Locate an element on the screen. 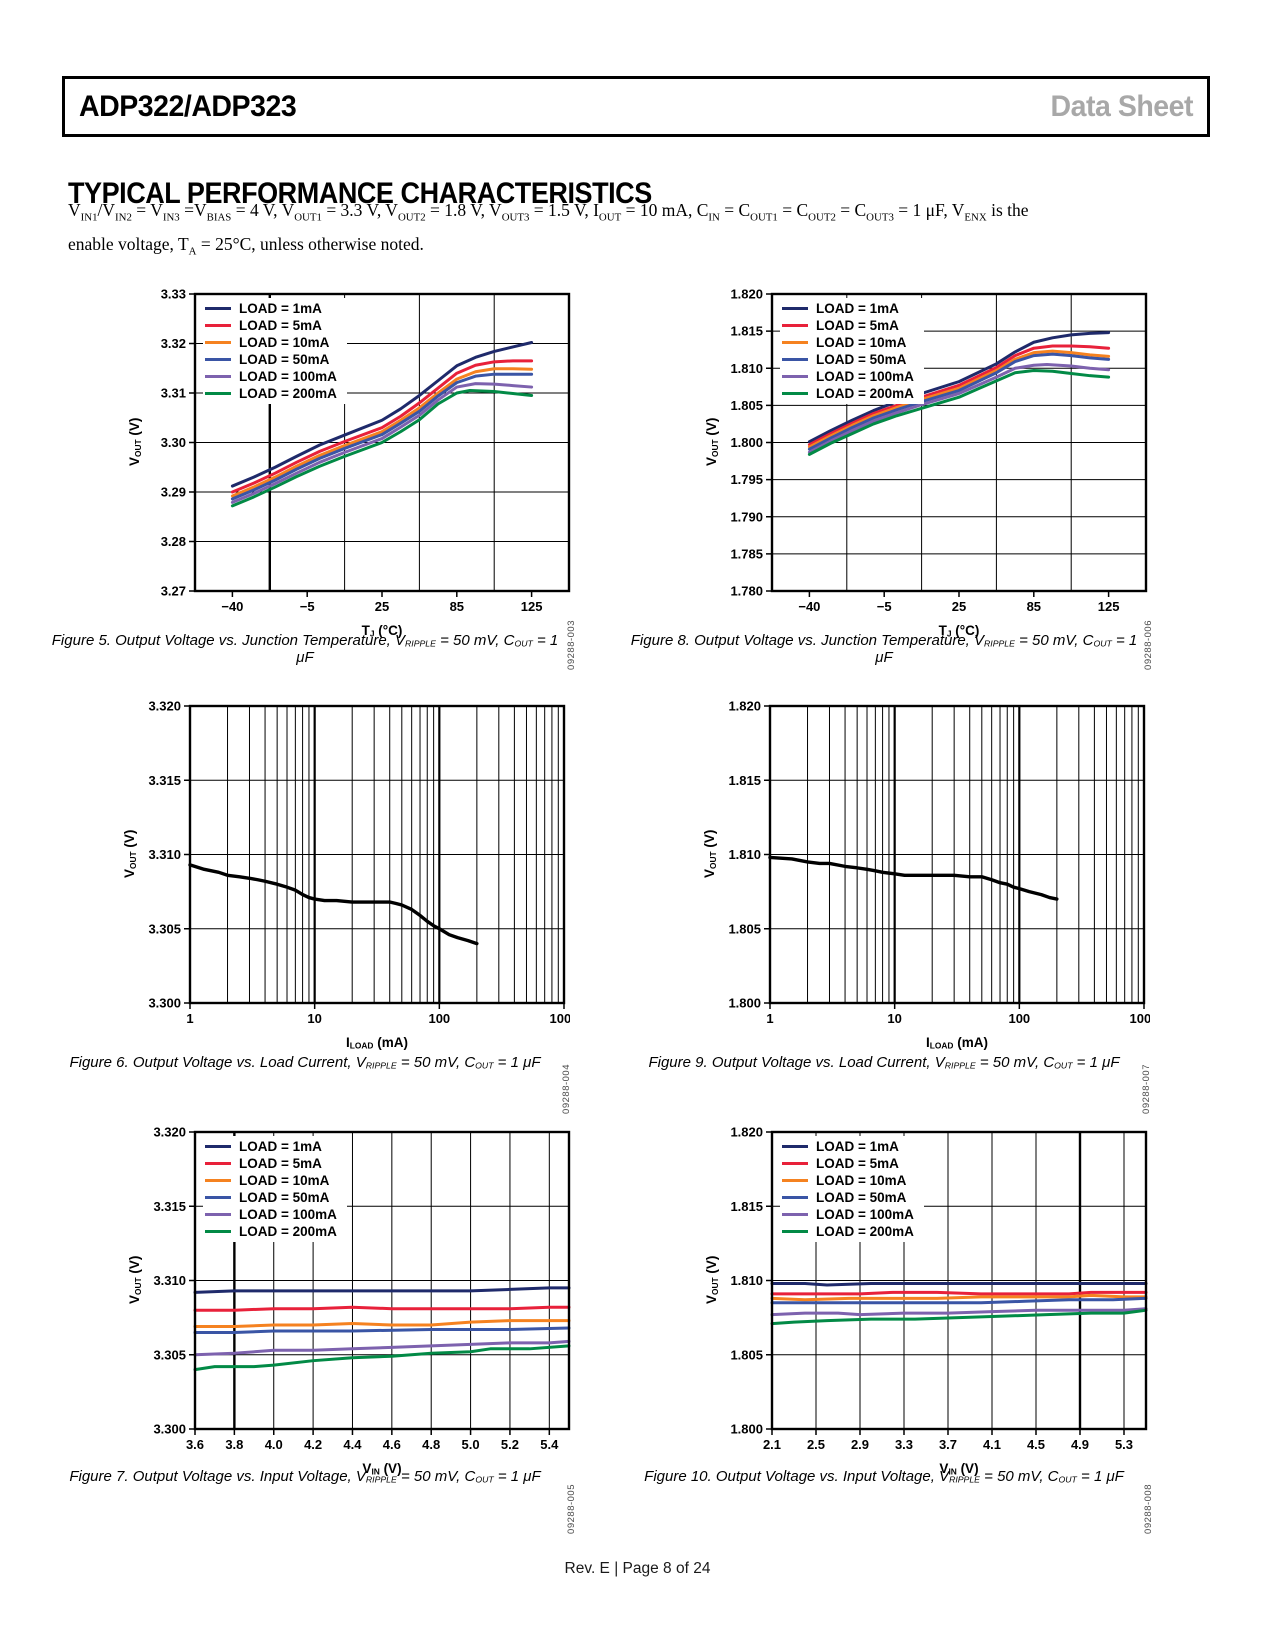 The height and width of the screenshot is (1650, 1275). svg-text: 125 is located at coordinates (1109, 606).